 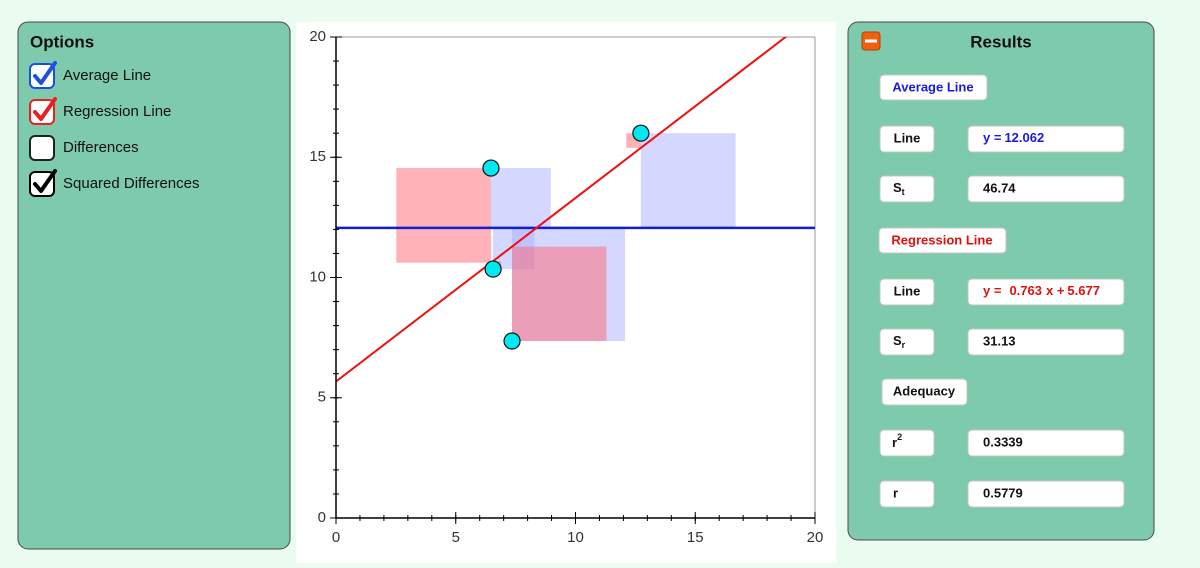 I want to click on st-label: St, so click(x=899, y=188).